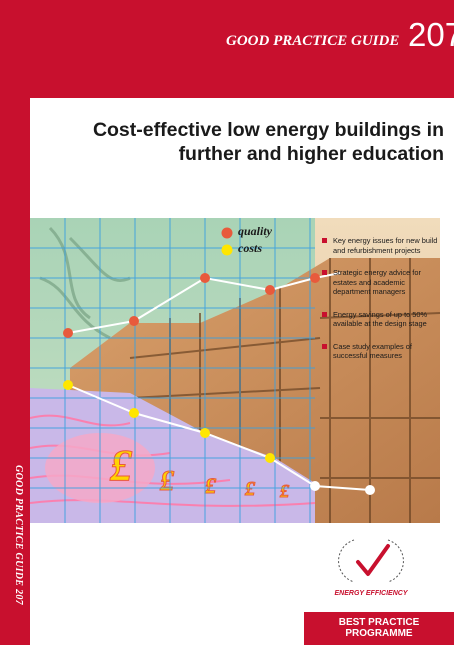 The image size is (454, 645). Describe the element at coordinates (15, 322) in the screenshot. I see `spine: GOOD PRACTICE GUIDE 207` at that location.